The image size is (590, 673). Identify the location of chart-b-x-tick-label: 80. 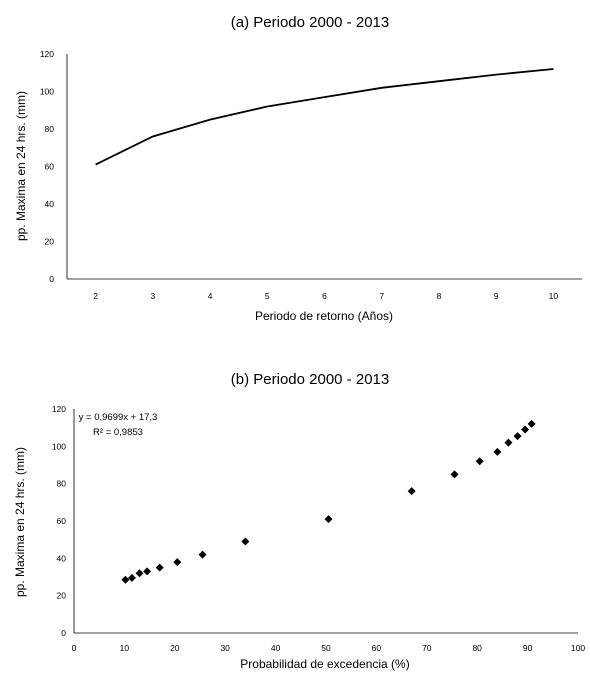
(477, 648).